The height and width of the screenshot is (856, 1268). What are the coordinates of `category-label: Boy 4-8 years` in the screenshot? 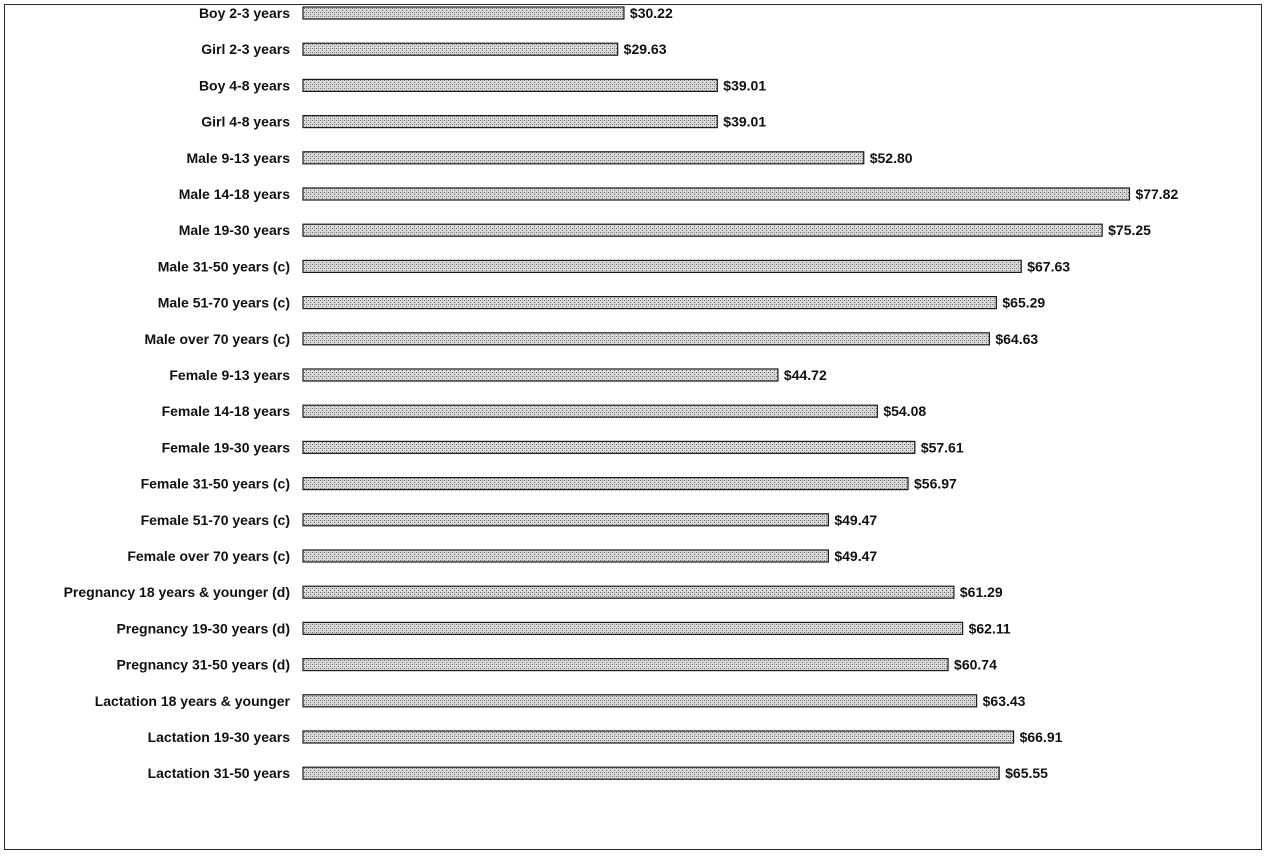 It's located at (244, 85).